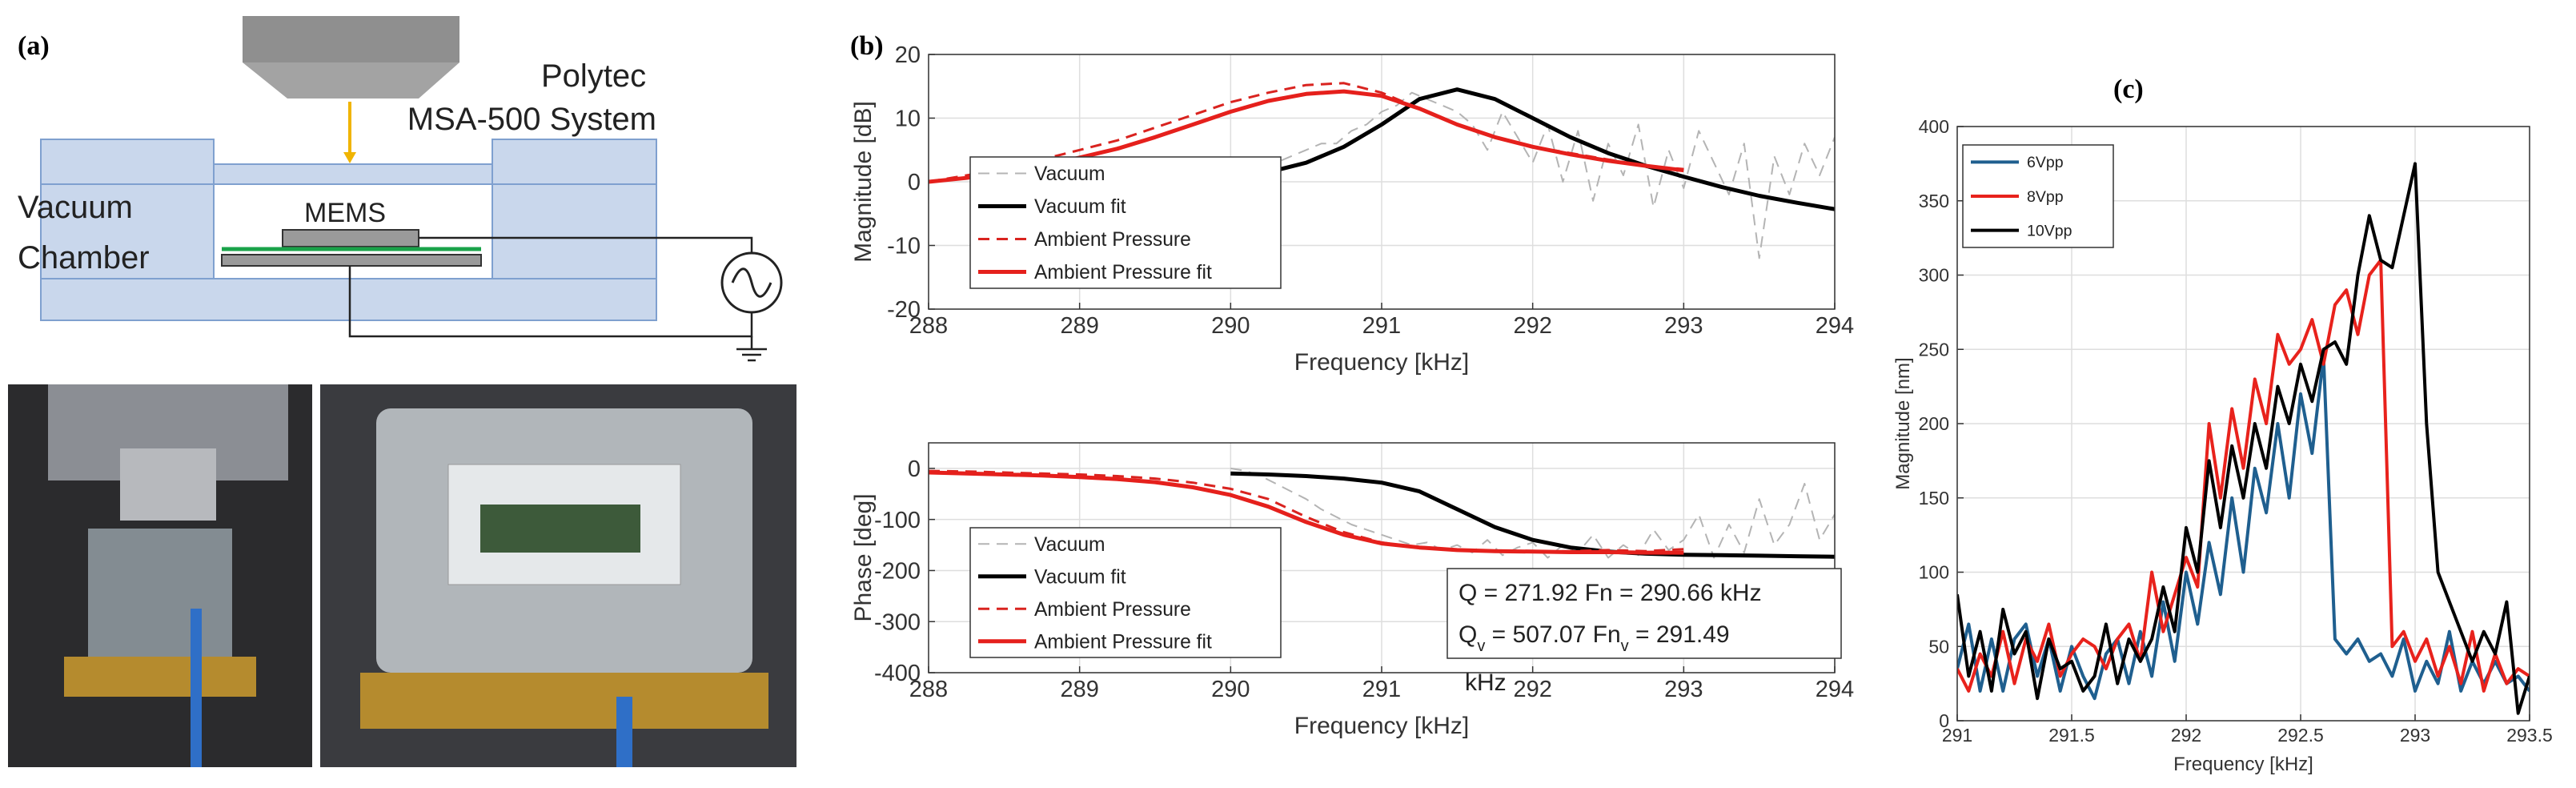 The width and height of the screenshot is (2576, 788). What do you see at coordinates (897, 520) in the screenshot?
I see `y-tick-label: -100` at bounding box center [897, 520].